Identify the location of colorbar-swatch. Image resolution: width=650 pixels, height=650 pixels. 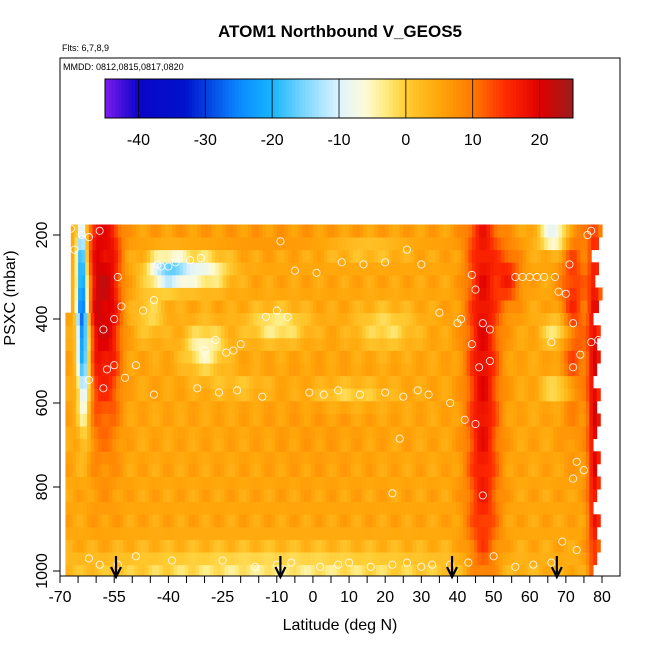
(267, 98).